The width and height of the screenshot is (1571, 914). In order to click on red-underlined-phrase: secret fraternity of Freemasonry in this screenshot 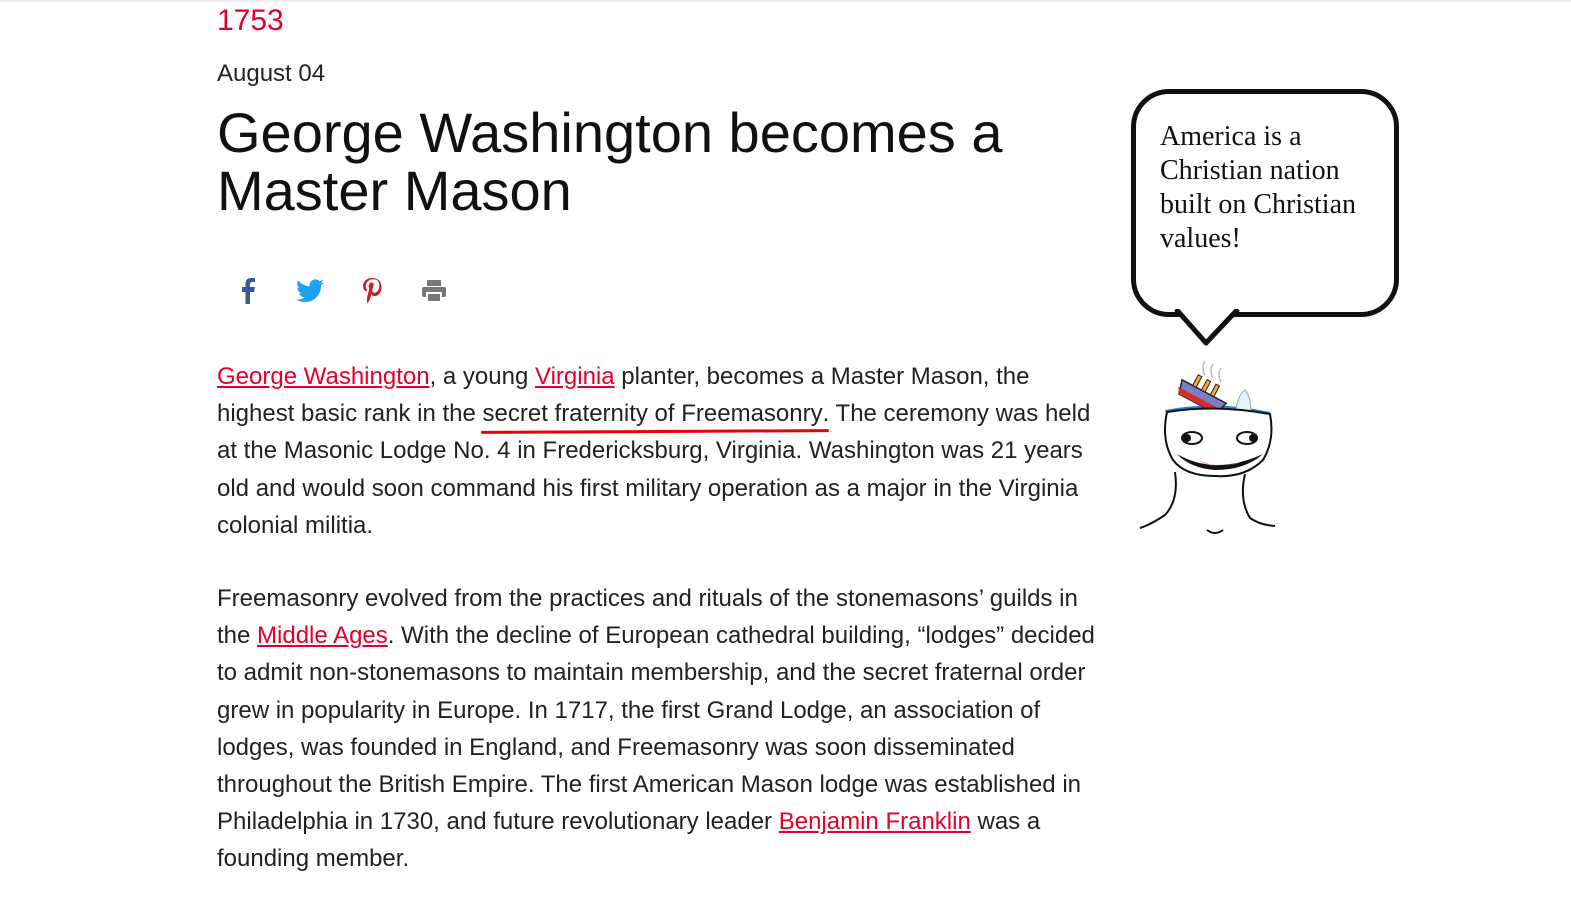, I will do `click(652, 414)`.